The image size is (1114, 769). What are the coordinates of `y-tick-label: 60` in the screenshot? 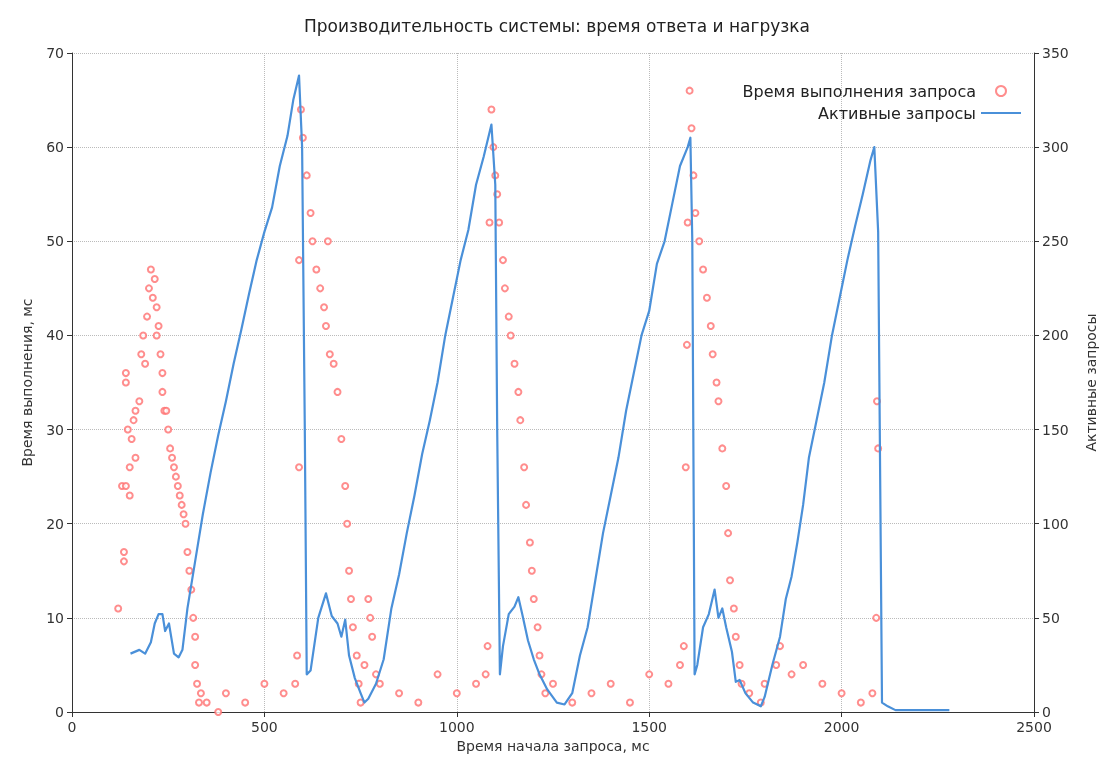 It's located at (55, 147).